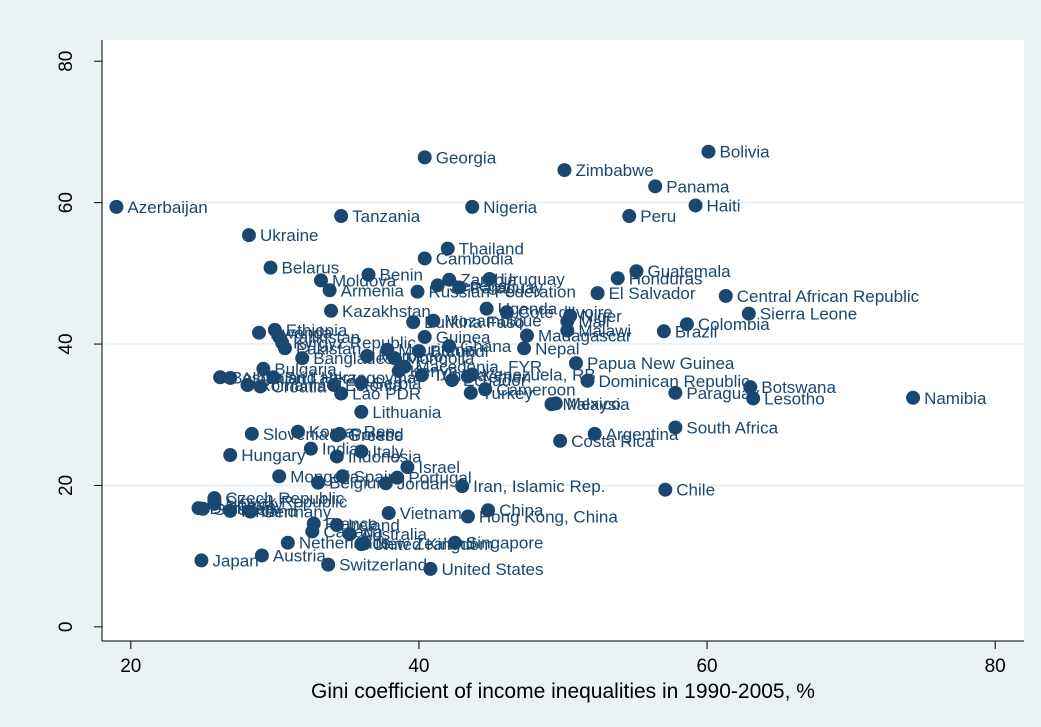  I want to click on point-label: Norway, so click(254, 504).